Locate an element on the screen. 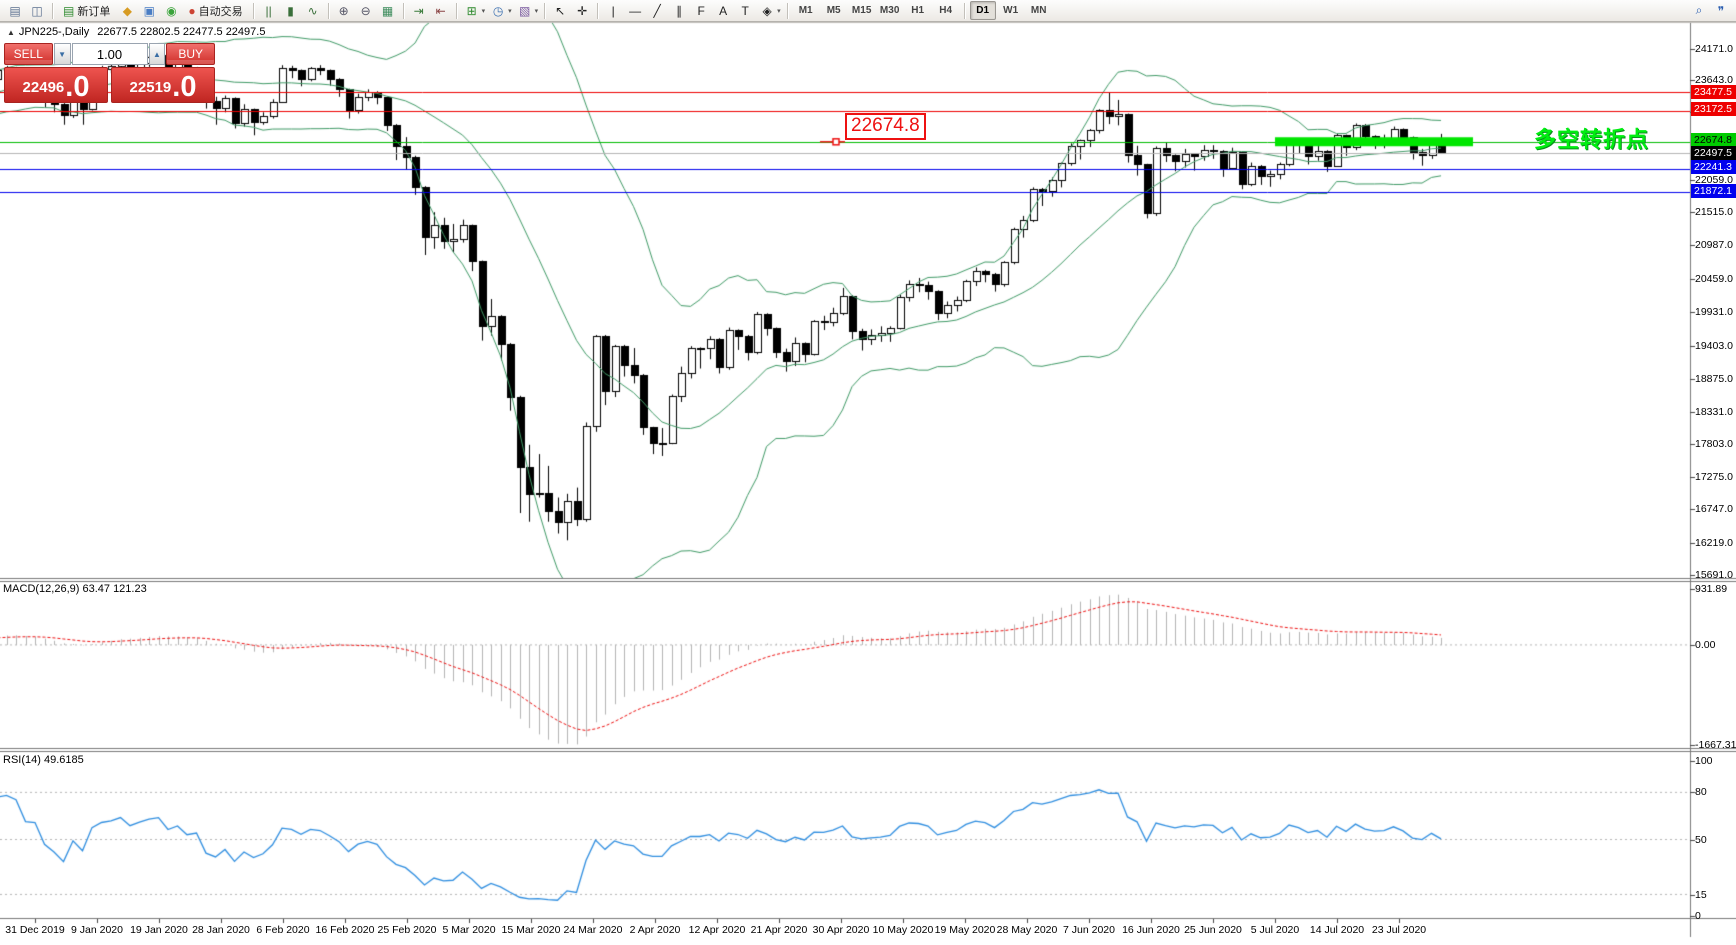  cursor-icon: ↖ is located at coordinates (560, 10).